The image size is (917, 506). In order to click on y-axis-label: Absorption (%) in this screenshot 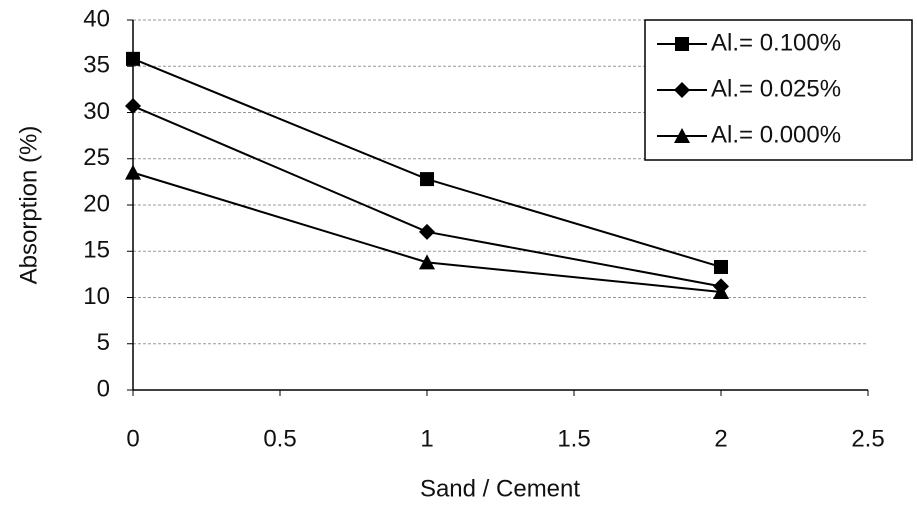, I will do `click(28, 205)`.